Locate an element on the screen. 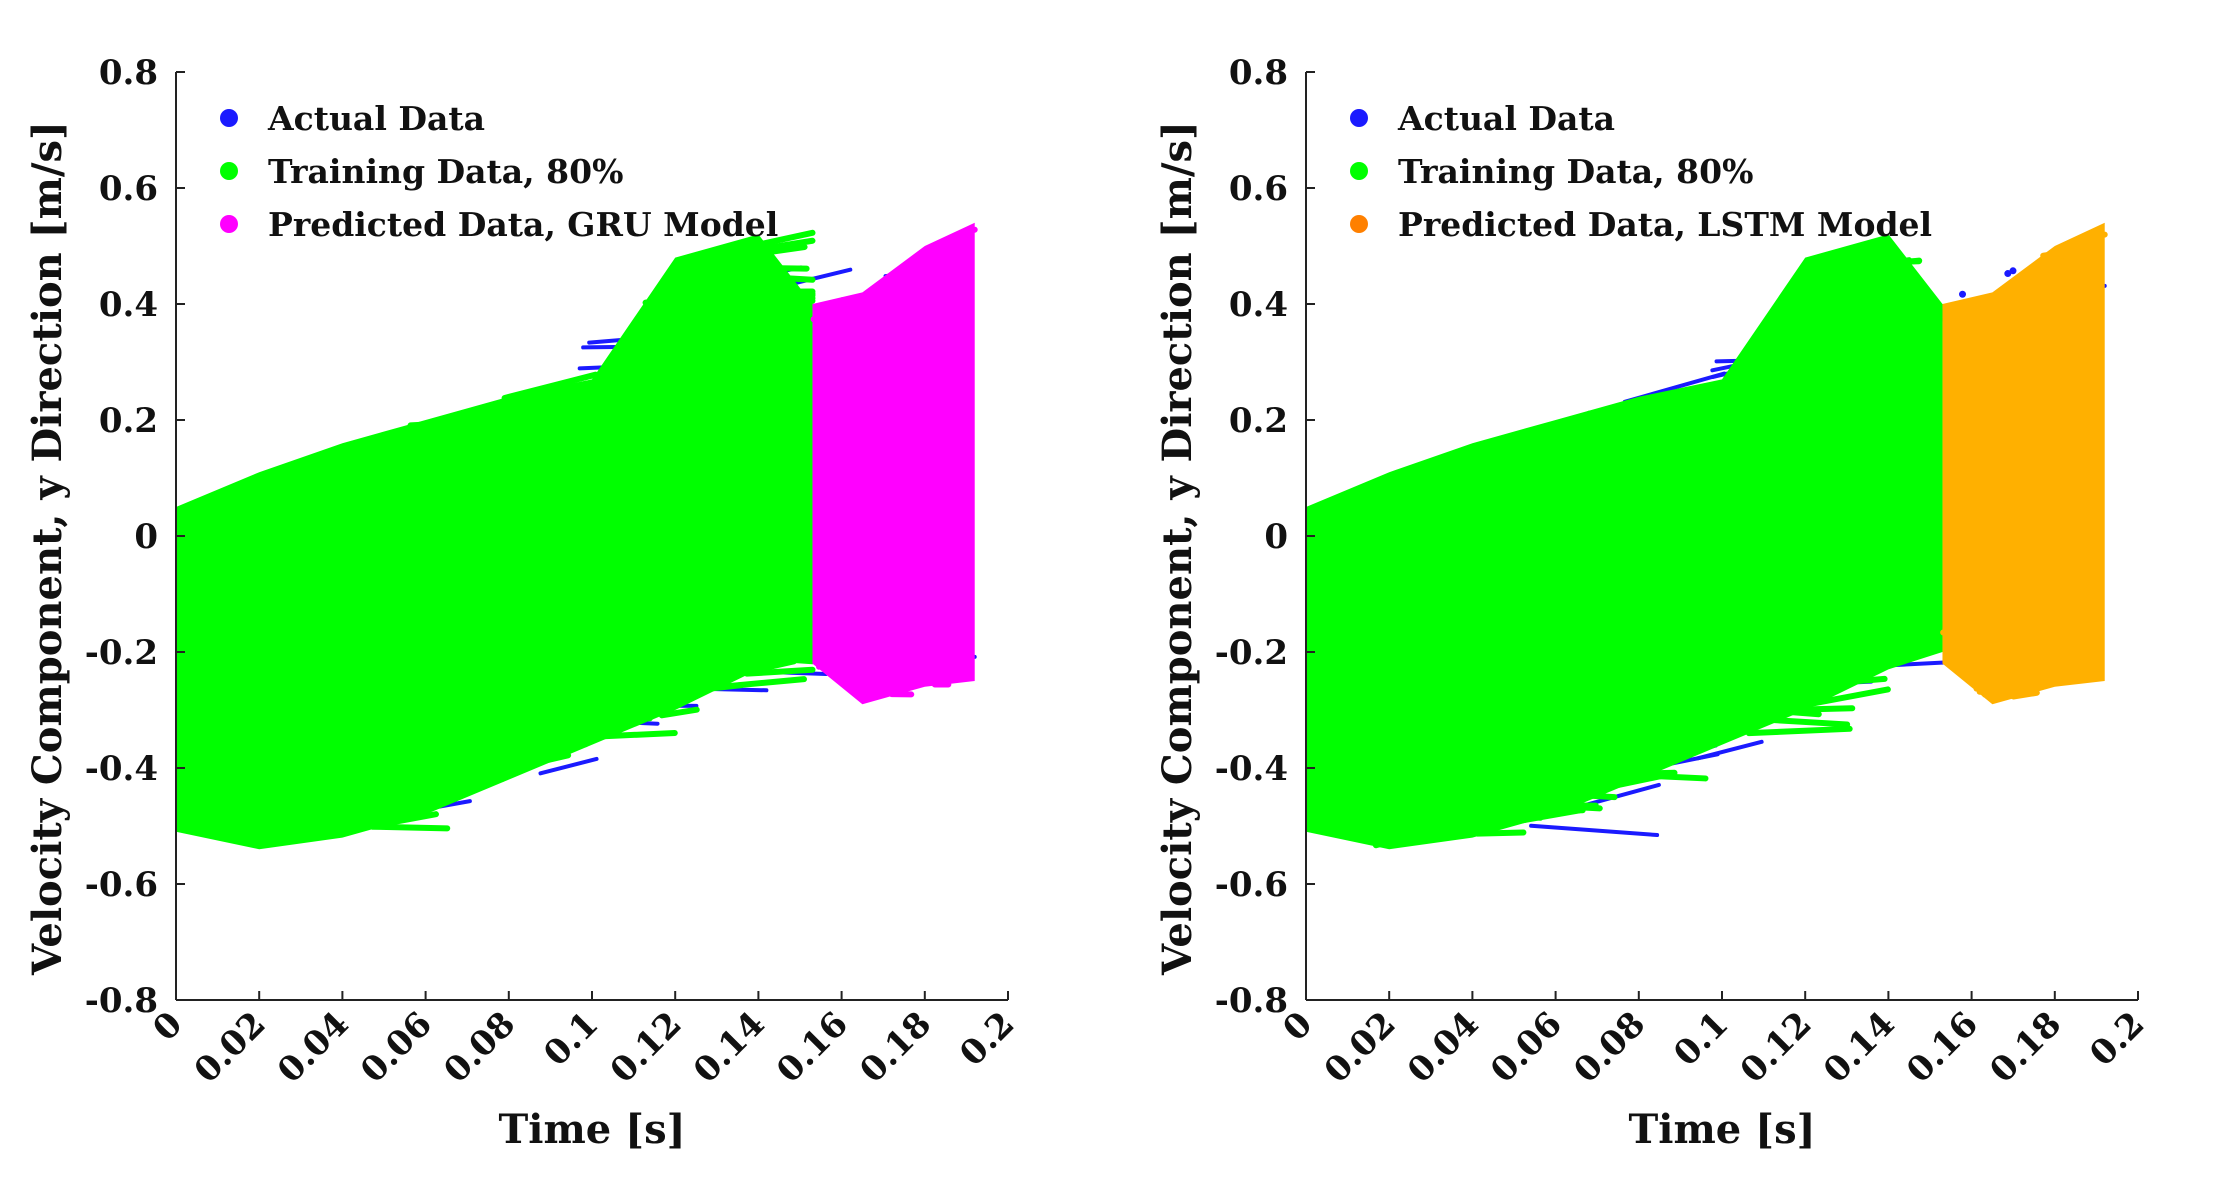  series-predicted-data-lstm-model is located at coordinates (2023, 463).